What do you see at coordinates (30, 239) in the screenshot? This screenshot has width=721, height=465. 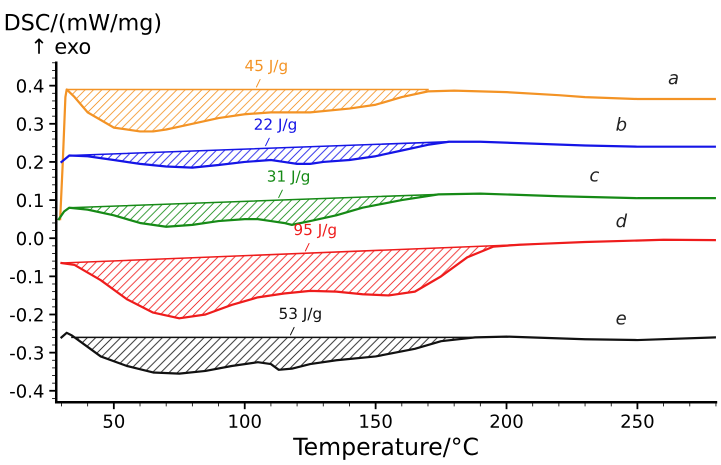 I see `y-tick-label: 0.0` at bounding box center [30, 239].